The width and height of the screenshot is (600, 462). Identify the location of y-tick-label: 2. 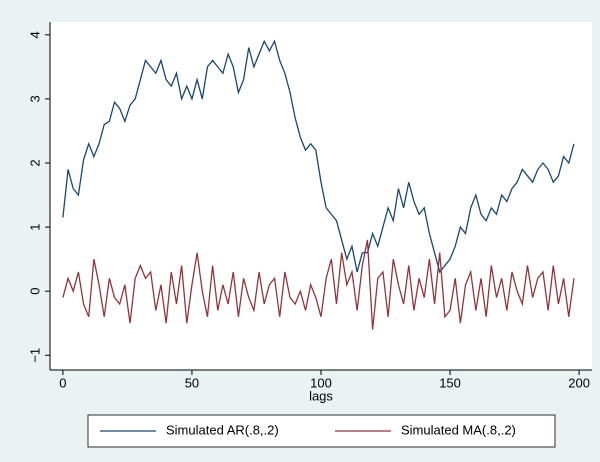
(34, 162).